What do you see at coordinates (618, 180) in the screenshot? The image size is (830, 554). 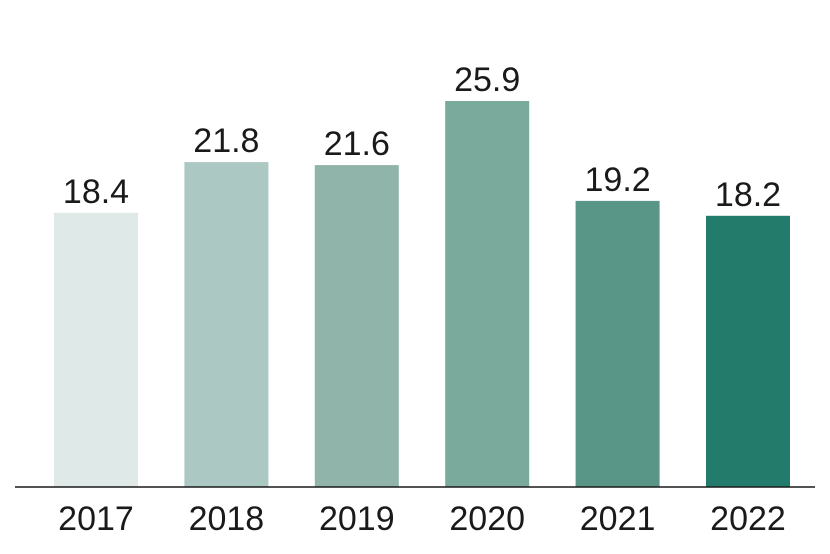 I see `value-label-2021: 19.2` at bounding box center [618, 180].